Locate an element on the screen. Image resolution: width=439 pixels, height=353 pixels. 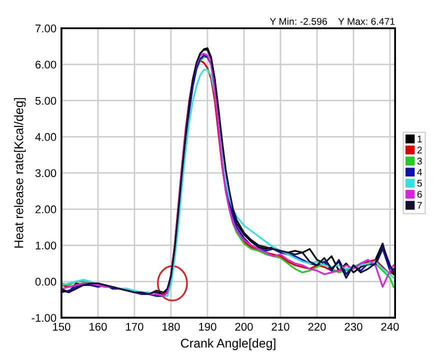
y-tick-label: 5.00 is located at coordinates (45, 100).